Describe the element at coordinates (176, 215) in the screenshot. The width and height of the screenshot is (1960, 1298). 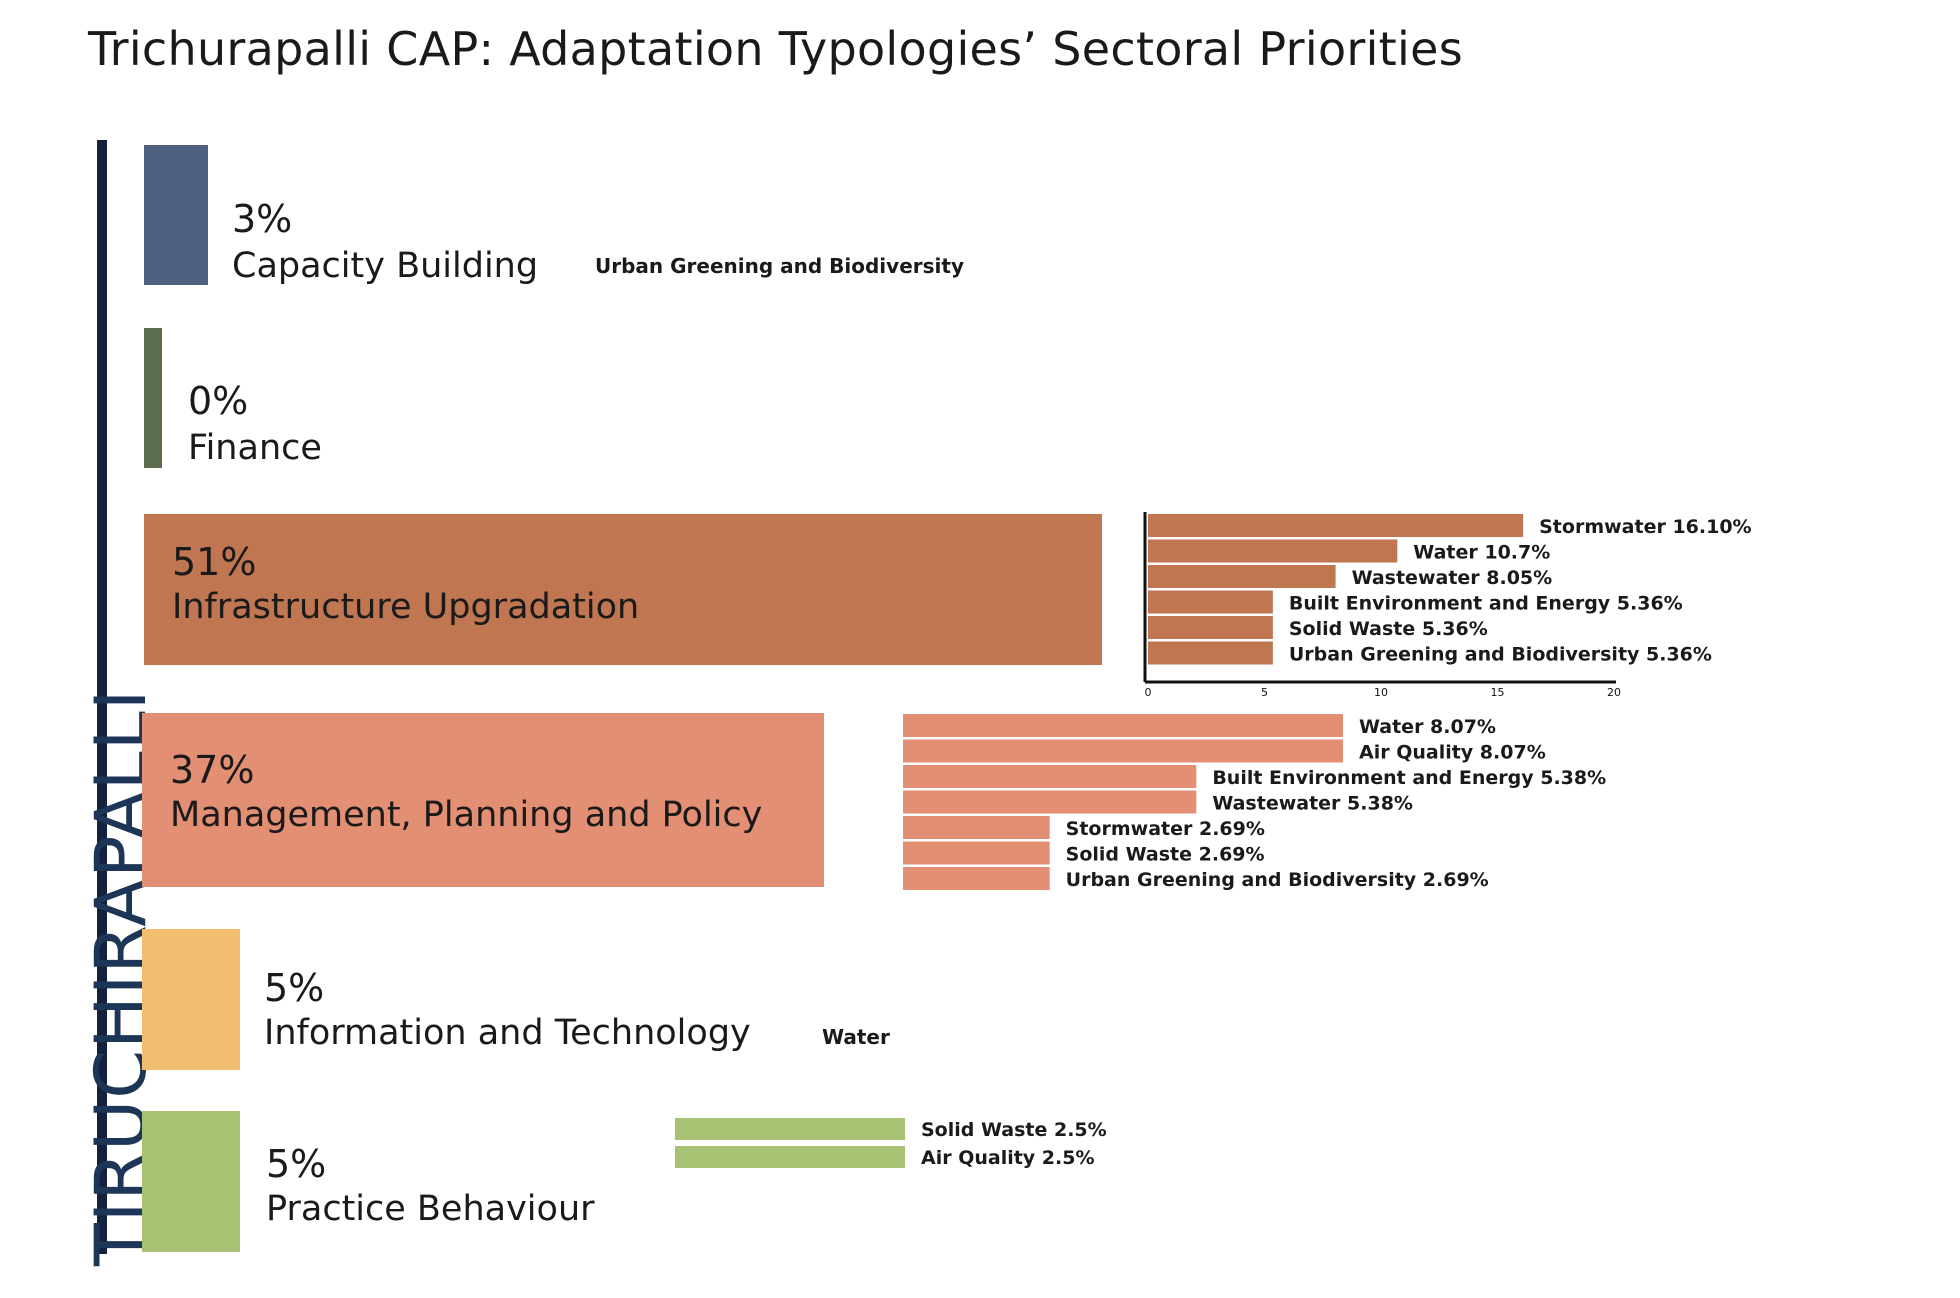
I see `capacity-block` at that location.